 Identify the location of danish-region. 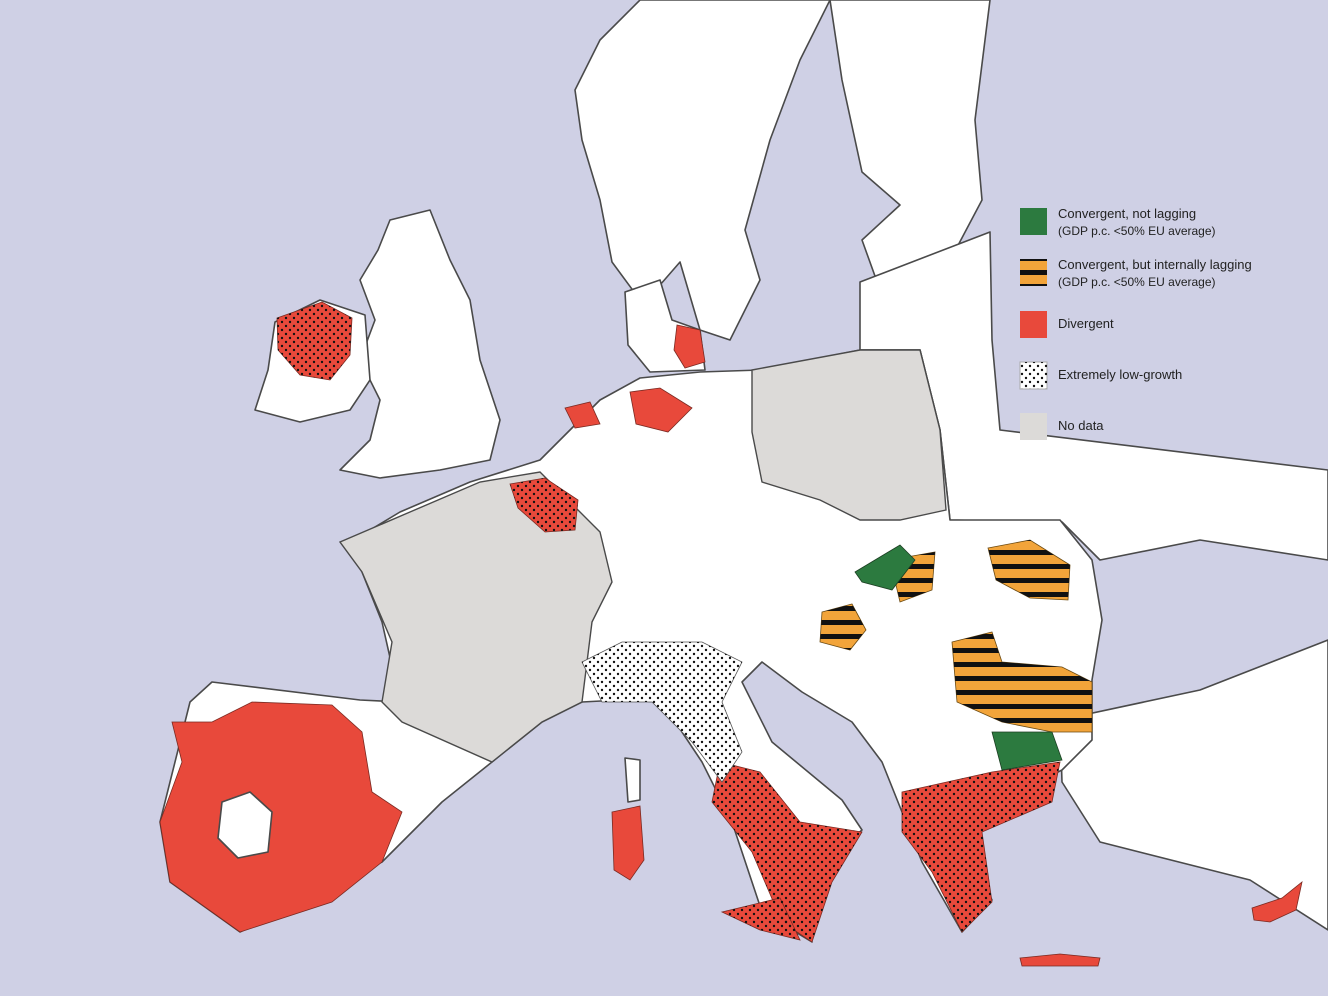
(689, 346).